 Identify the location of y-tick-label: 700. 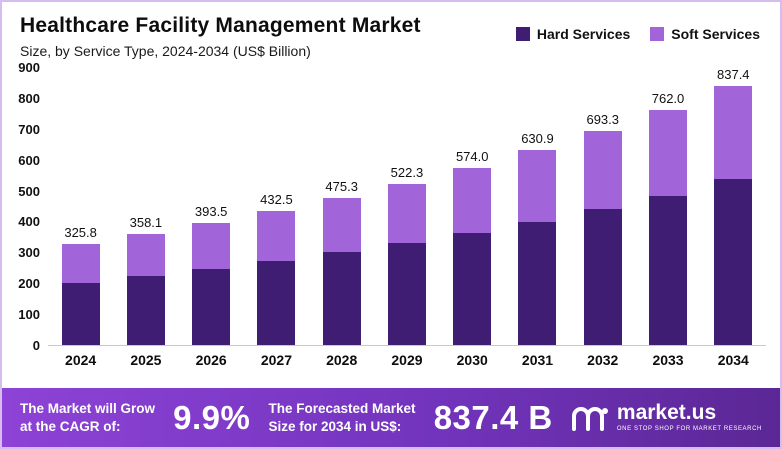
(29, 129).